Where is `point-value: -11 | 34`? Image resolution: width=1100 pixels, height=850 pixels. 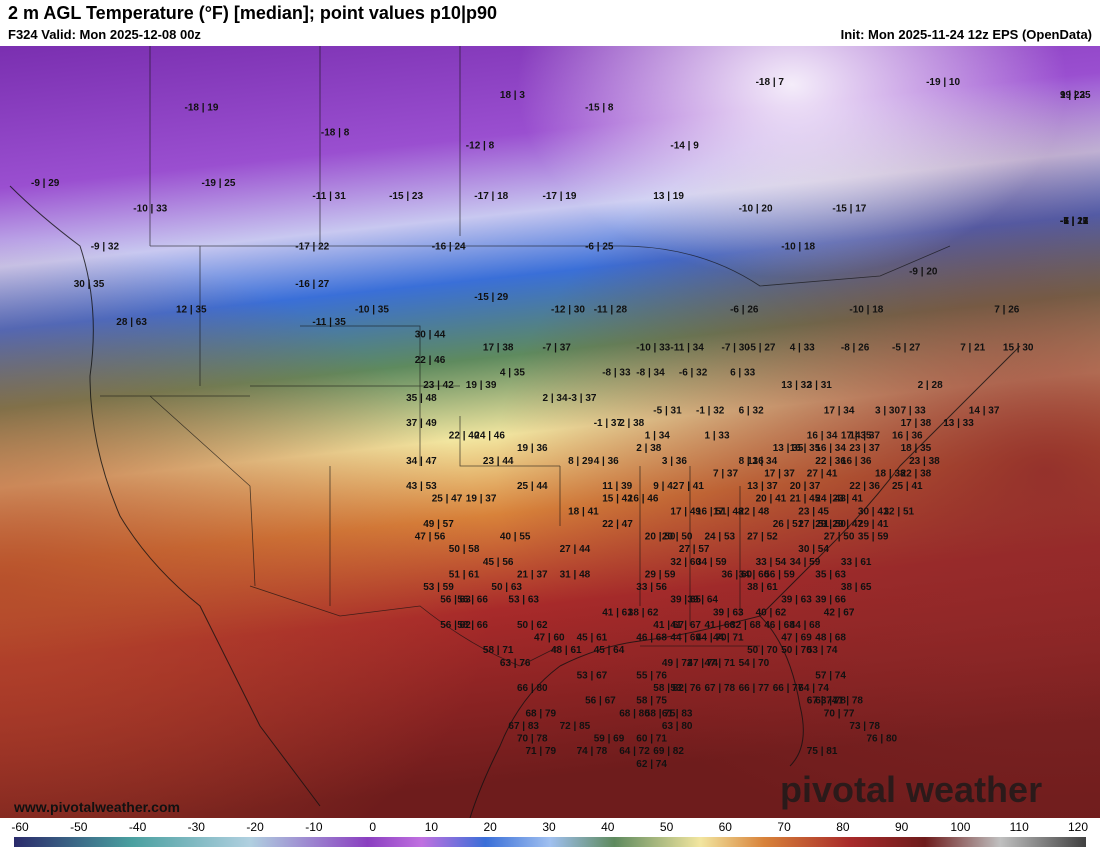 point-value: -11 | 34 is located at coordinates (687, 347).